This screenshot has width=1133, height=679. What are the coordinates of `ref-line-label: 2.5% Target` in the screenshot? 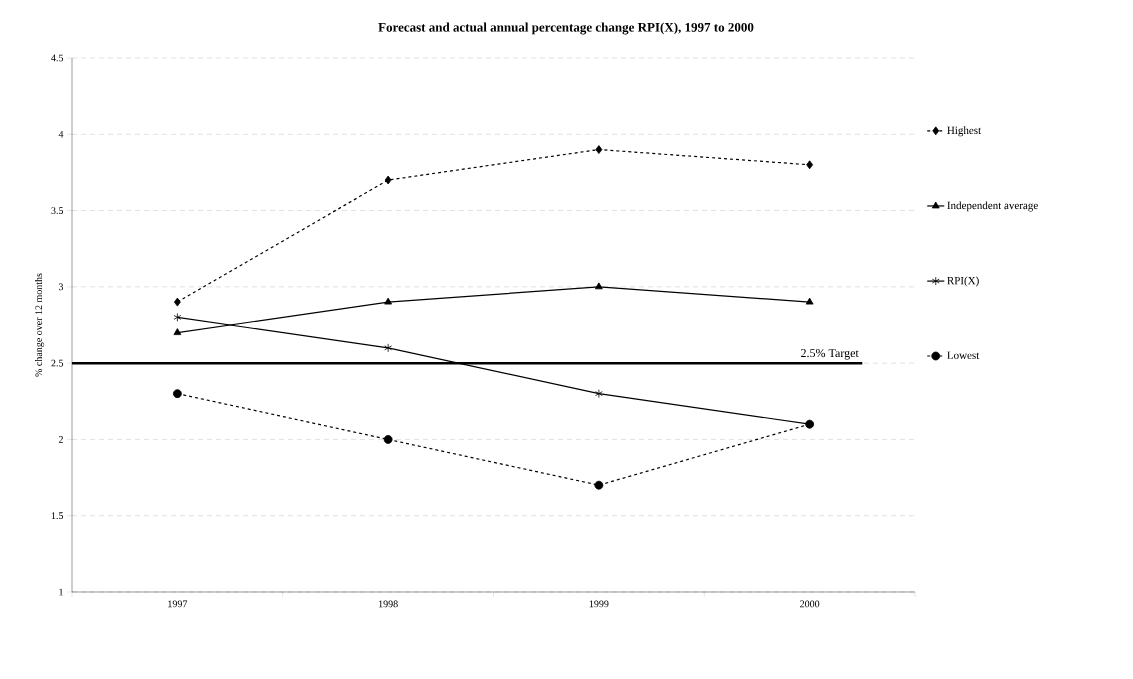 It's located at (830, 354).